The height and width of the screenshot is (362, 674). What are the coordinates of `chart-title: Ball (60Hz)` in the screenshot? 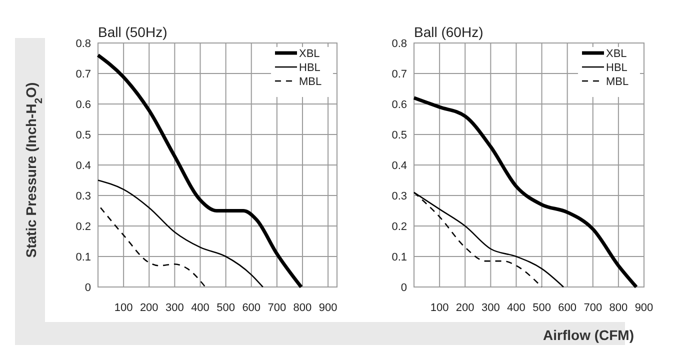 It's located at (449, 32).